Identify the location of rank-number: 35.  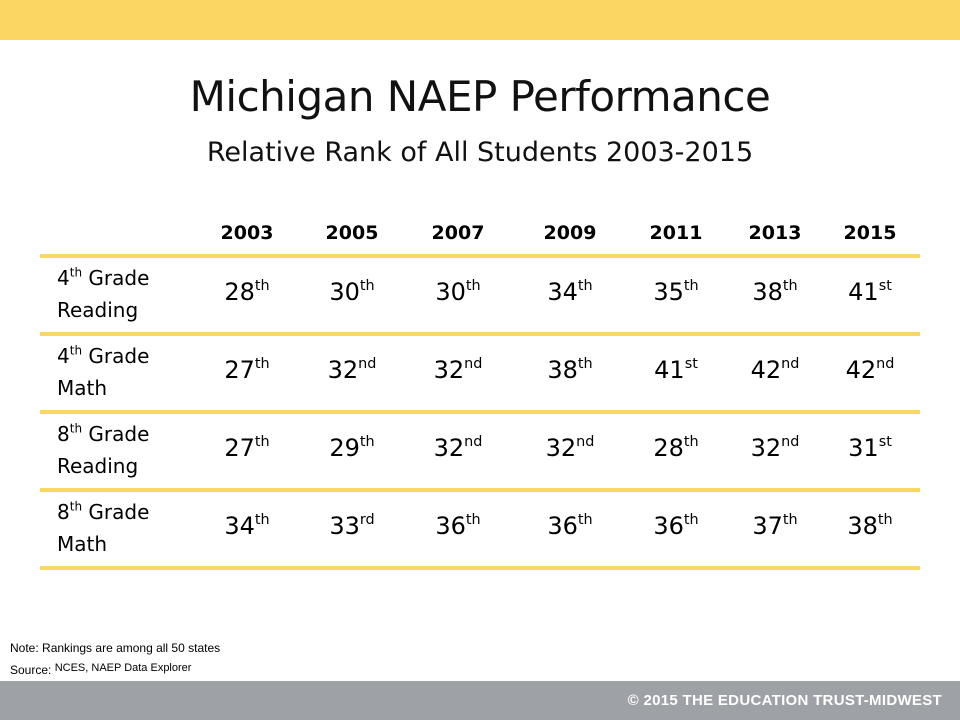
(668, 292).